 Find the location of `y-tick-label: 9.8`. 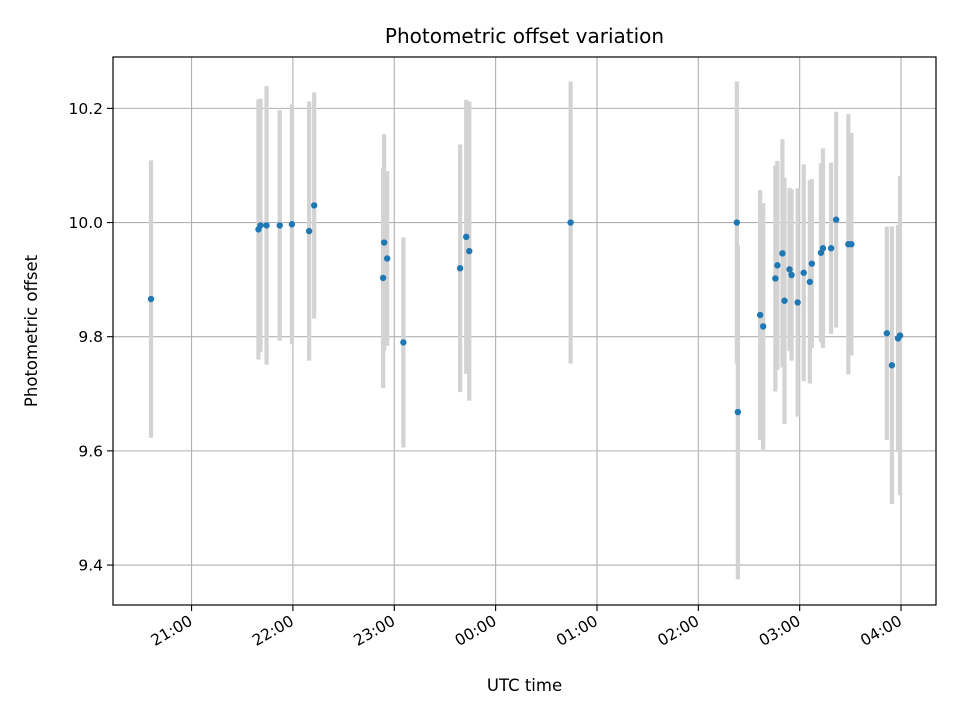

y-tick-label: 9.8 is located at coordinates (90, 337).